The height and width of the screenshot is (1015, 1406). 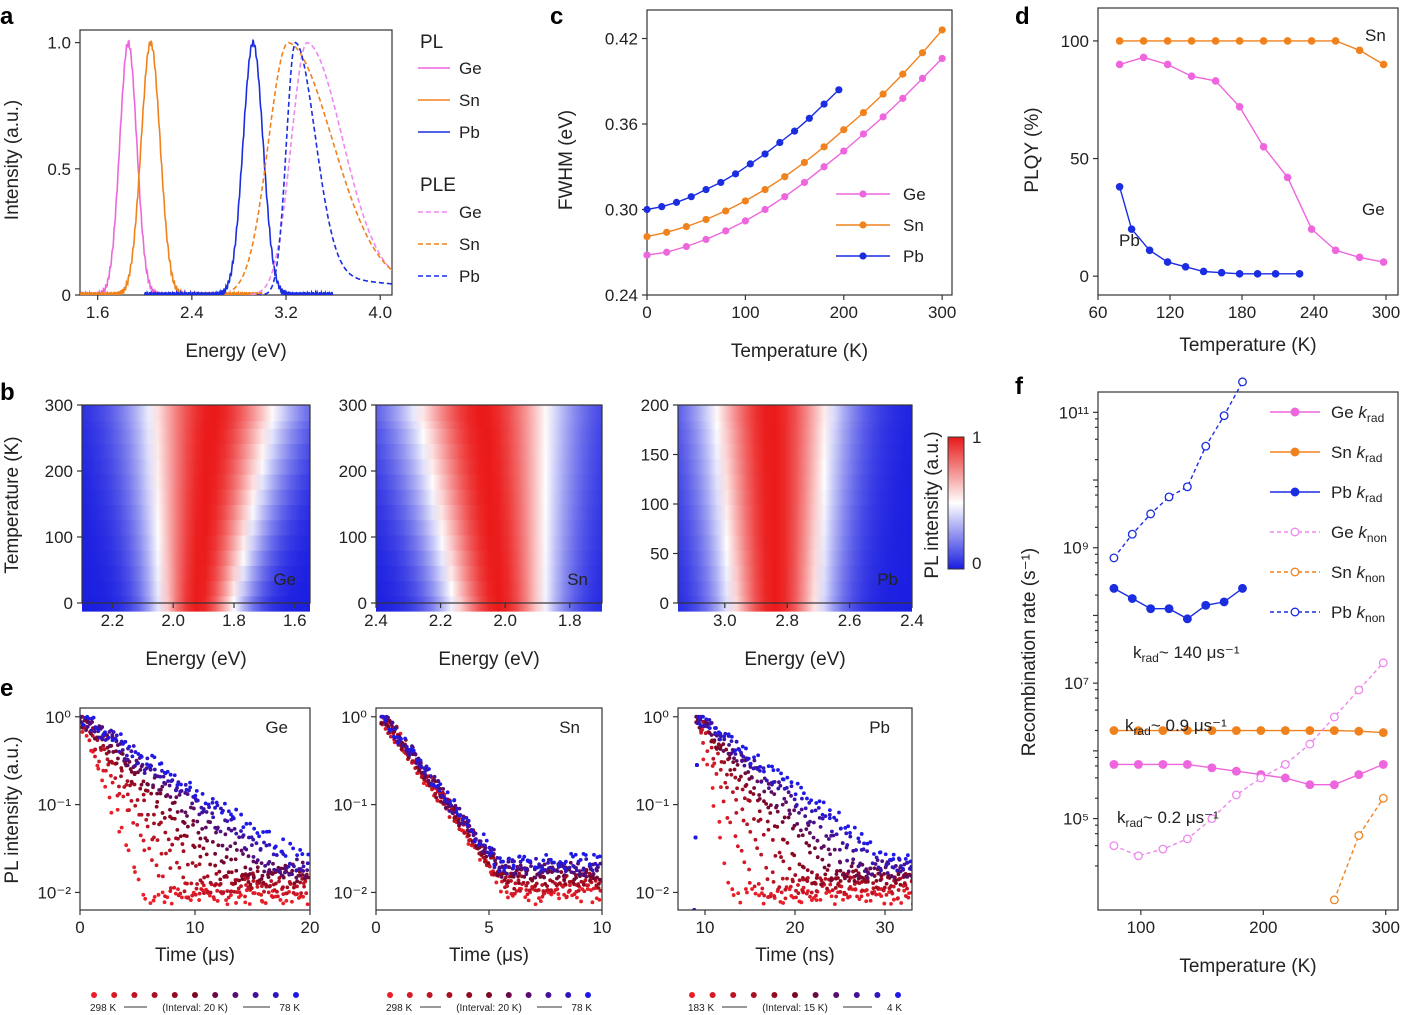 I want to click on panel-c-line-Ge, so click(x=794, y=156).